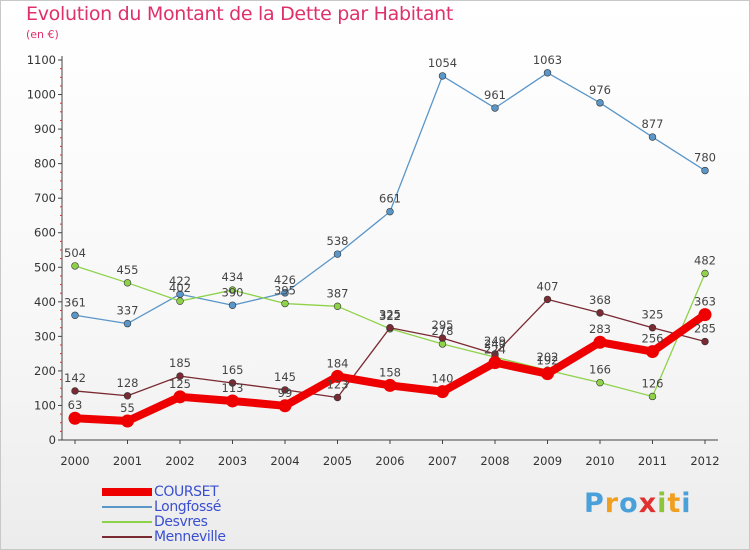 This screenshot has height=550, width=750. What do you see at coordinates (442, 63) in the screenshot?
I see `data-label: 1054` at bounding box center [442, 63].